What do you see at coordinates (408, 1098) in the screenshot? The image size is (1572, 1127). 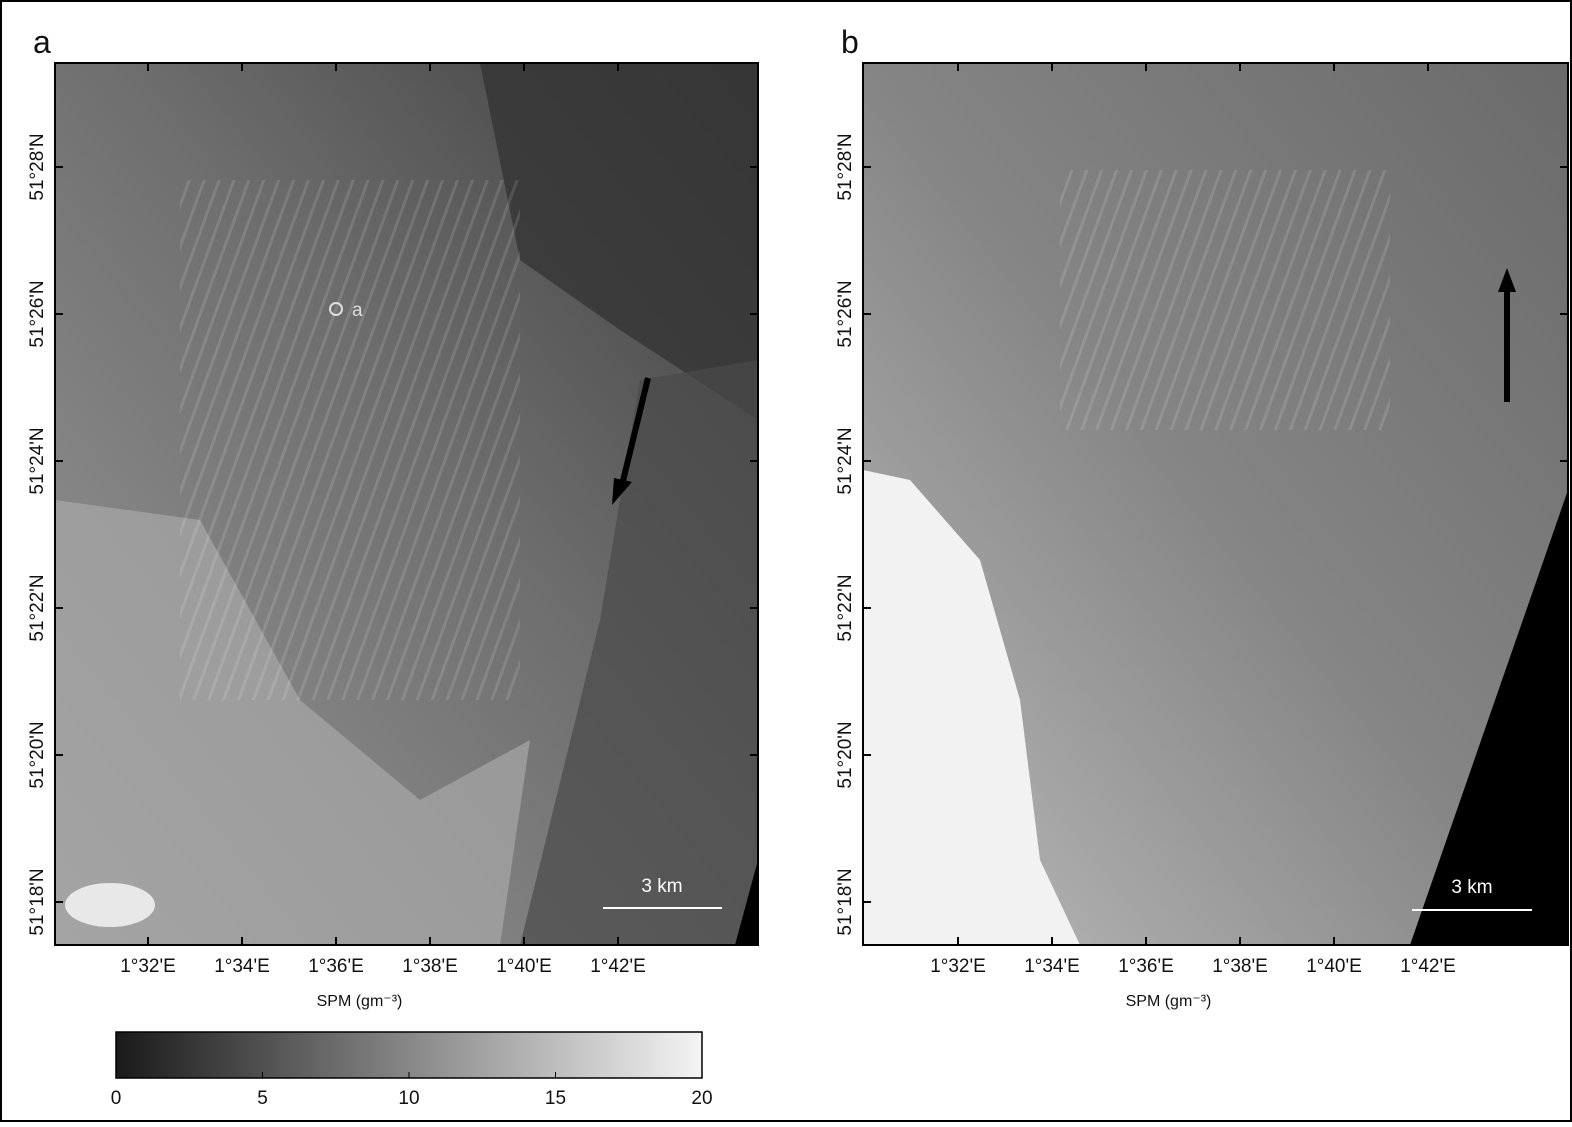 I see `colorbar-tick-label: 10` at bounding box center [408, 1098].